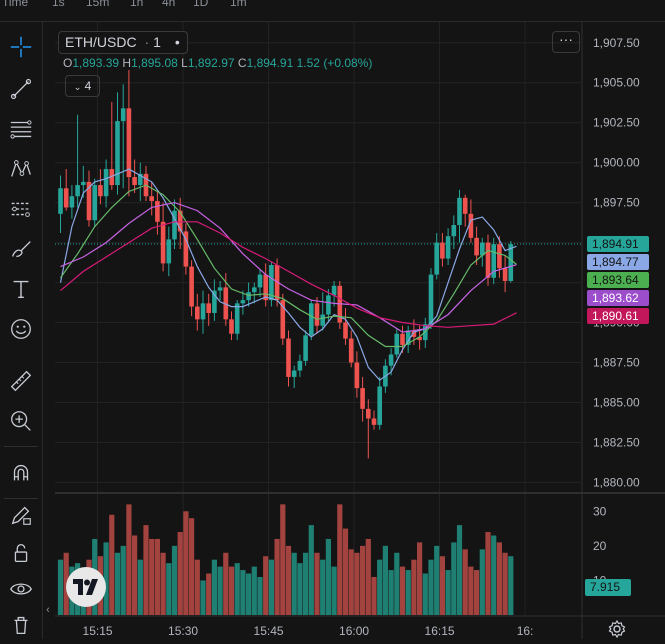 The height and width of the screenshot is (644, 665). What do you see at coordinates (618, 262) in the screenshot?
I see `price-axis-label: 1,894.77` at bounding box center [618, 262].